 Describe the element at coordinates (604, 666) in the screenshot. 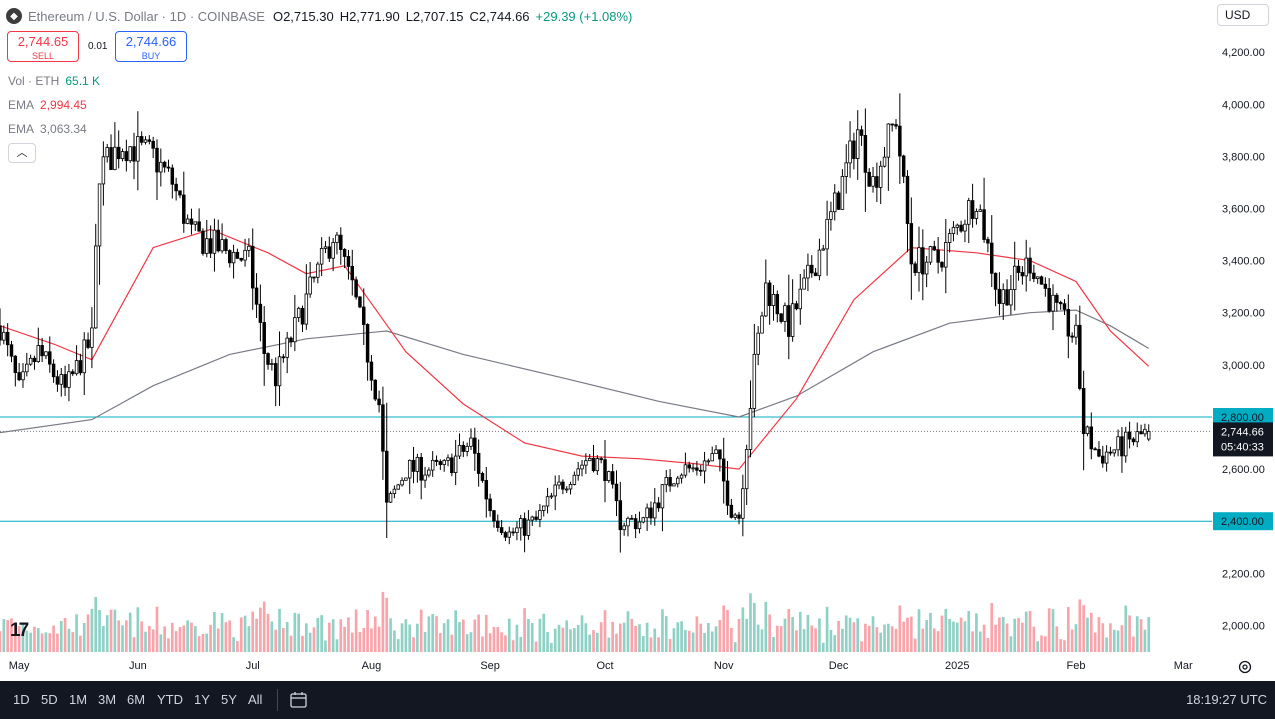

I see `x-tick-label: Oct` at that location.